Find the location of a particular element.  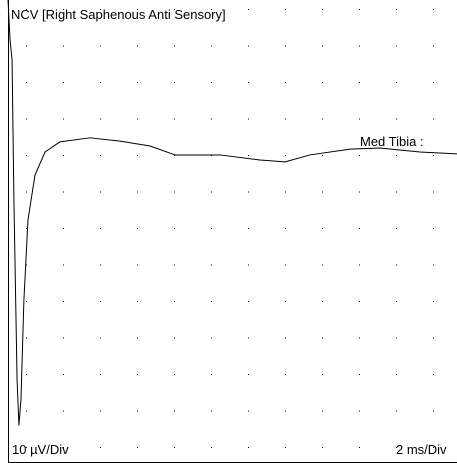

x-axis-label: 2 ms/Div is located at coordinates (421, 449).